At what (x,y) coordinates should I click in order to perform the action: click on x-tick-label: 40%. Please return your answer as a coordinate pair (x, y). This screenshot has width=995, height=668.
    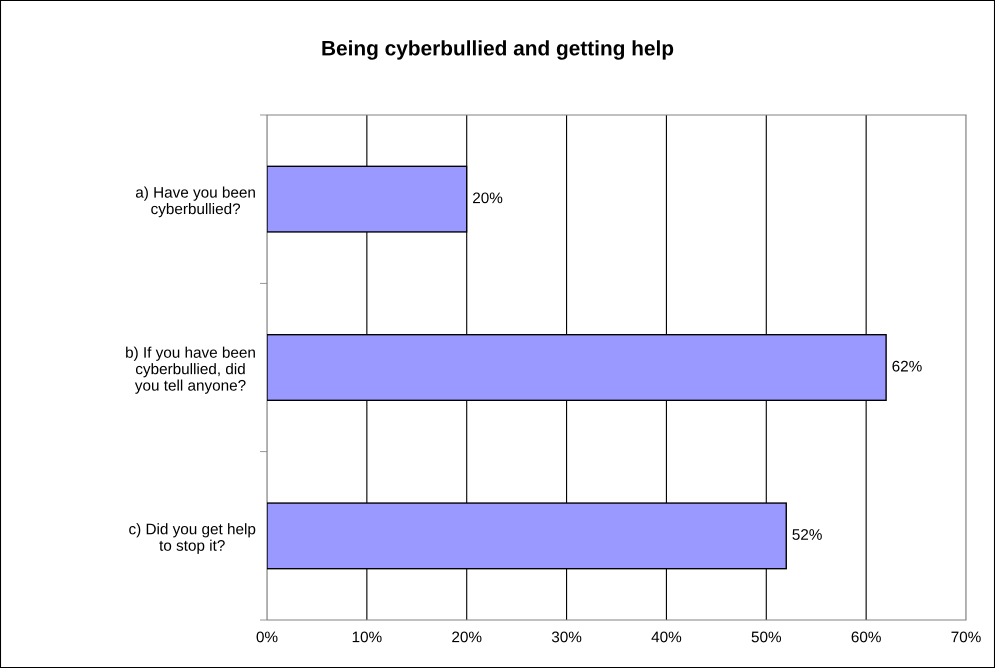
    Looking at the image, I should click on (666, 637).